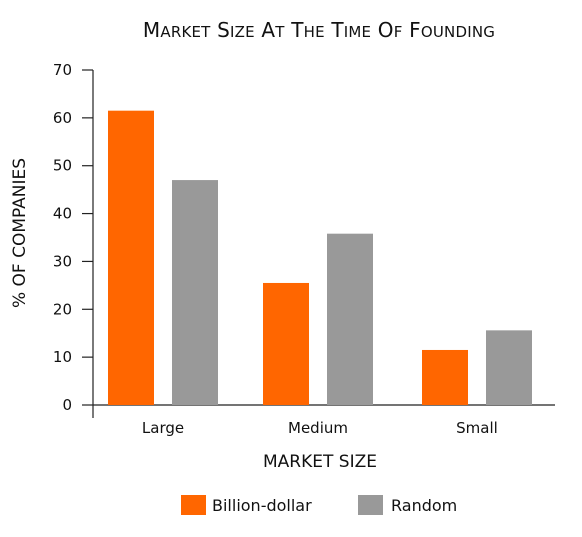  Describe the element at coordinates (318, 428) in the screenshot. I see `x-tick-label: Medium` at that location.